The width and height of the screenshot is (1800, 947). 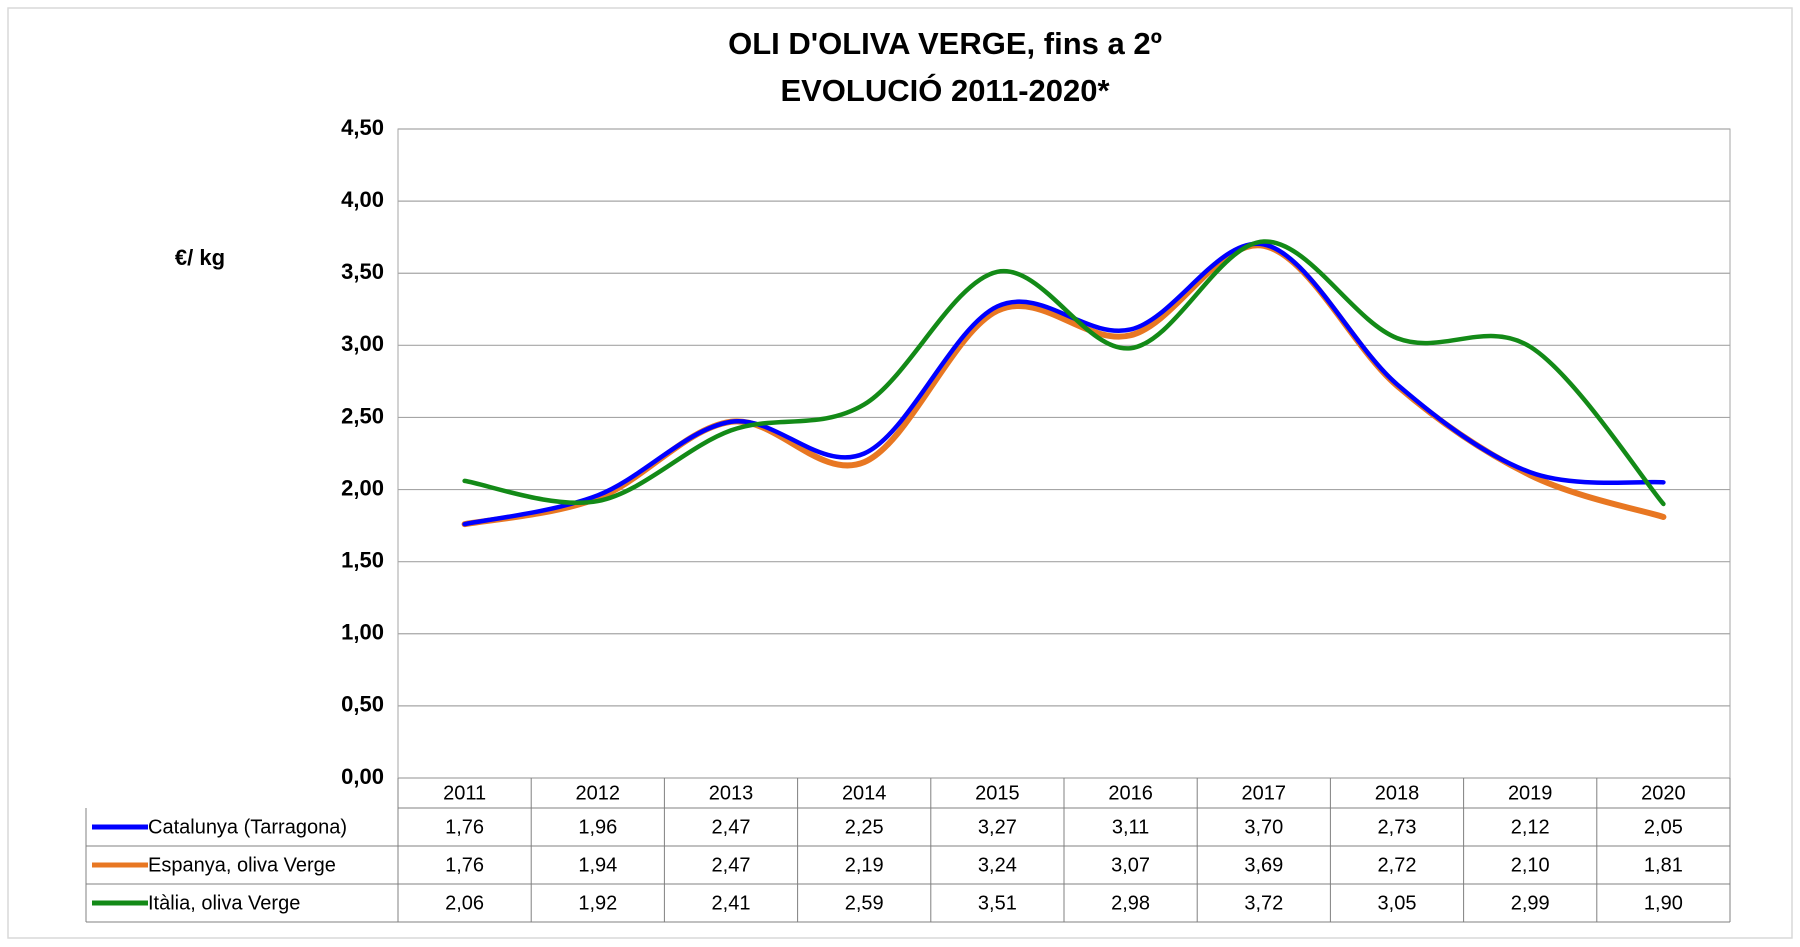 What do you see at coordinates (1663, 903) in the screenshot?
I see `table-cell: 1,90` at bounding box center [1663, 903].